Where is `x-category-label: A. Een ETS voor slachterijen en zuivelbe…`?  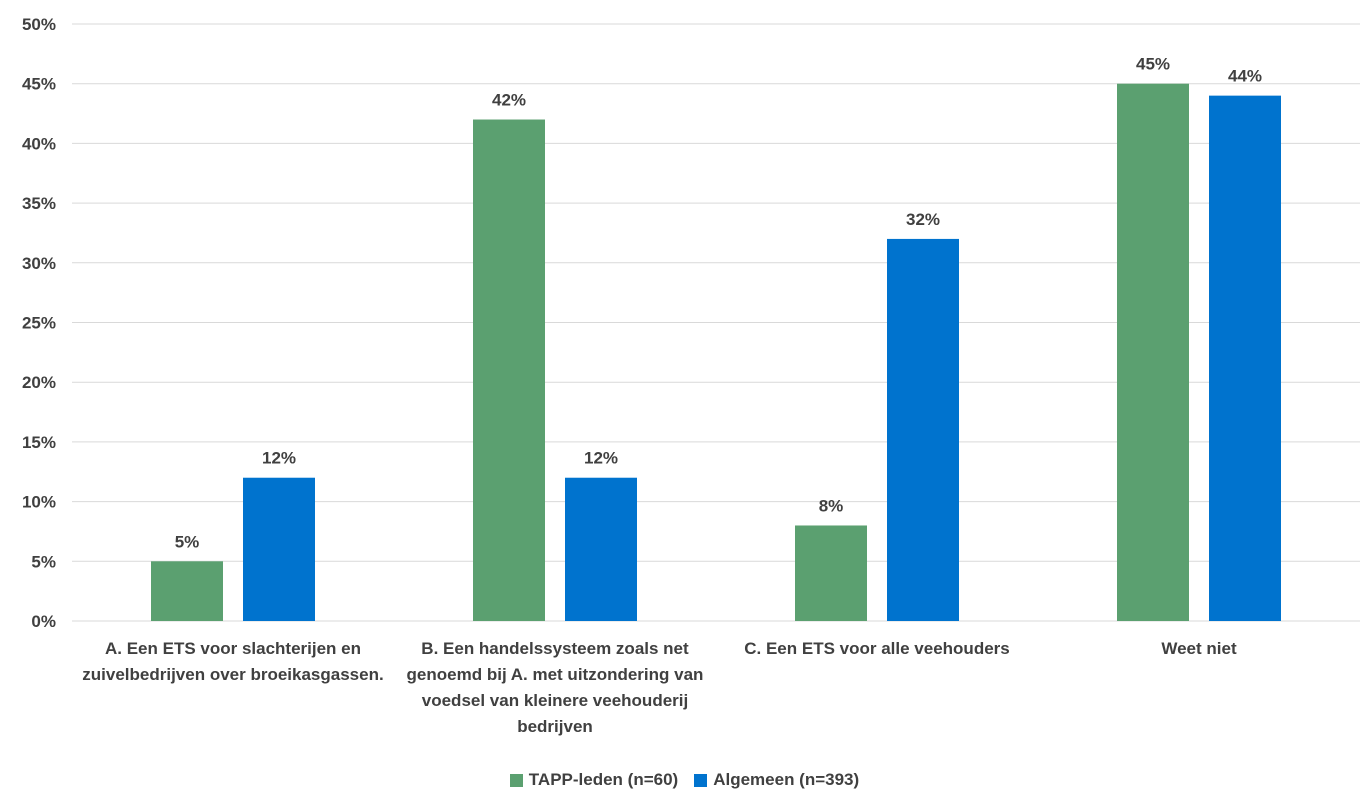 x-category-label: A. Een ETS voor slachterijen en zuivelbe… is located at coordinates (233, 661).